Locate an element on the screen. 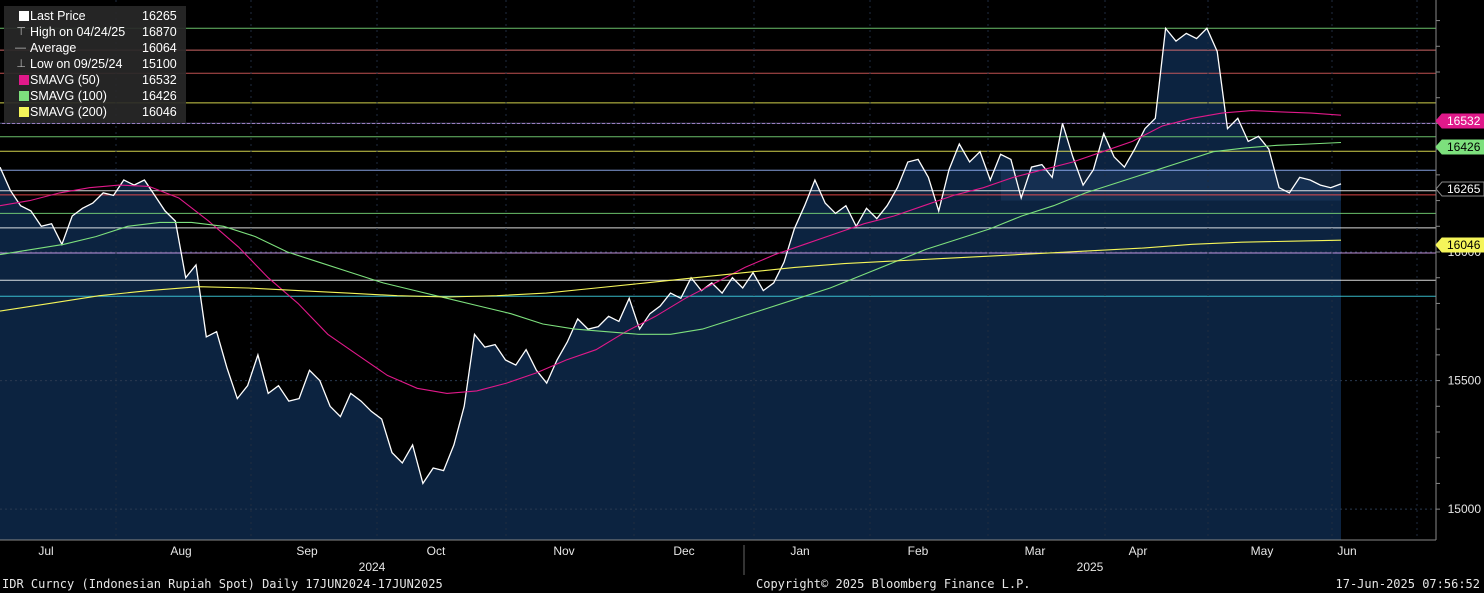  legend-value: 15100 is located at coordinates (159, 64).